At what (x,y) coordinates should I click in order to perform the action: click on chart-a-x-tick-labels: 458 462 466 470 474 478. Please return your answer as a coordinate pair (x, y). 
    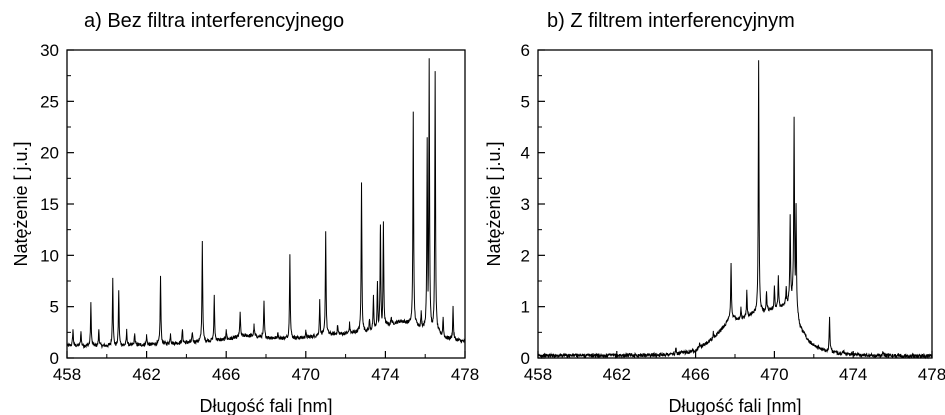
    Looking at the image, I should click on (266, 374).